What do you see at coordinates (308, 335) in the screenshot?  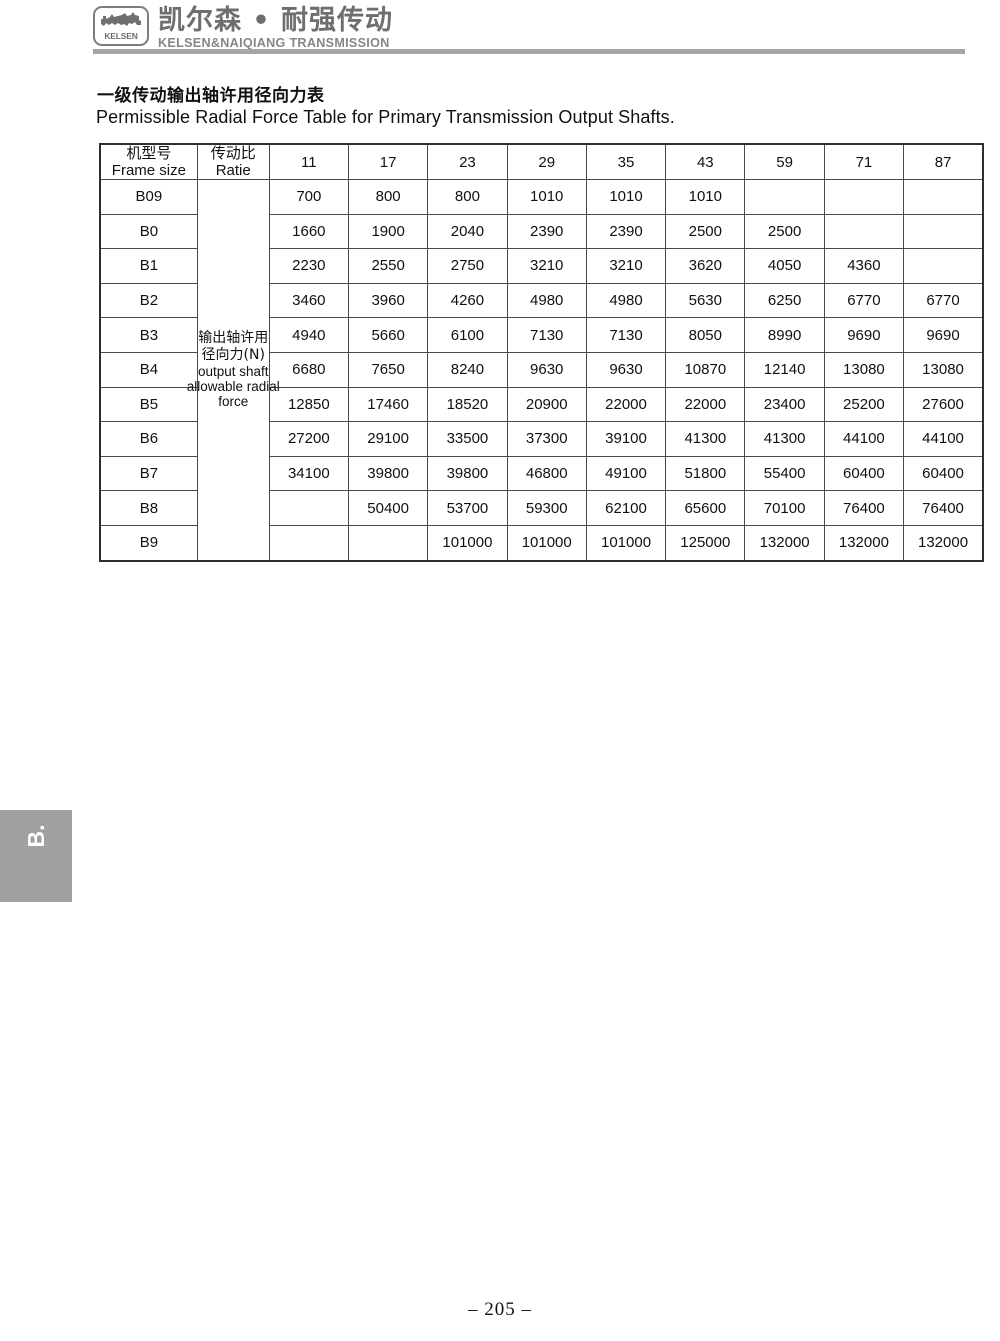 I see `value-cell: 4940` at bounding box center [308, 335].